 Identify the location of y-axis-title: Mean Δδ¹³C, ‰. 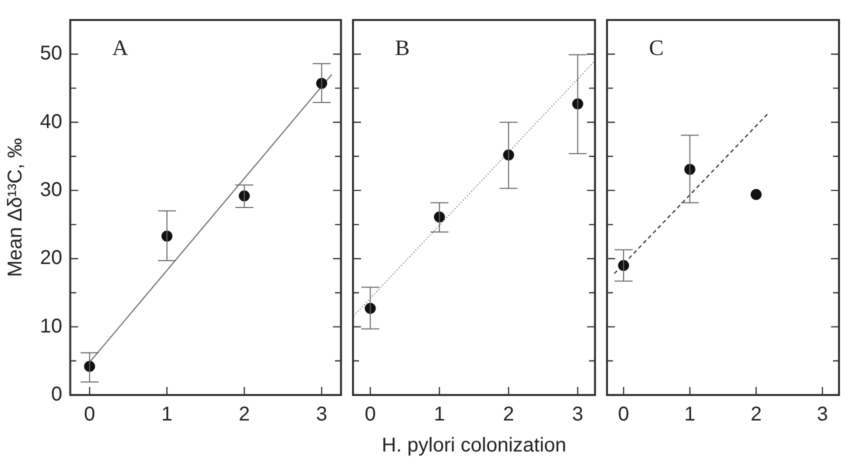
(15, 207).